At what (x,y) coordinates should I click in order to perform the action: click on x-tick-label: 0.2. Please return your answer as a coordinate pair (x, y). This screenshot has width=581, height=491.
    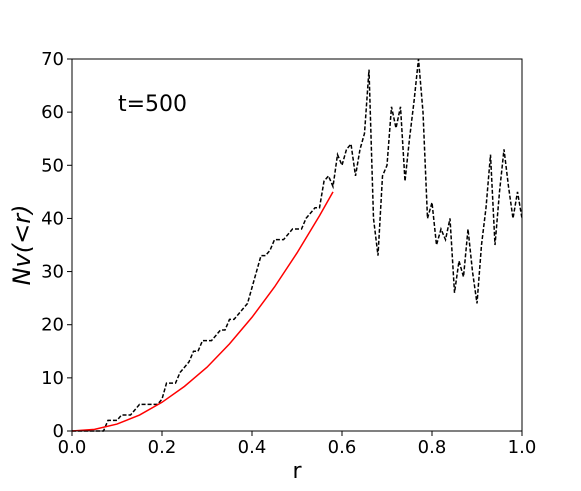
    Looking at the image, I should click on (162, 447).